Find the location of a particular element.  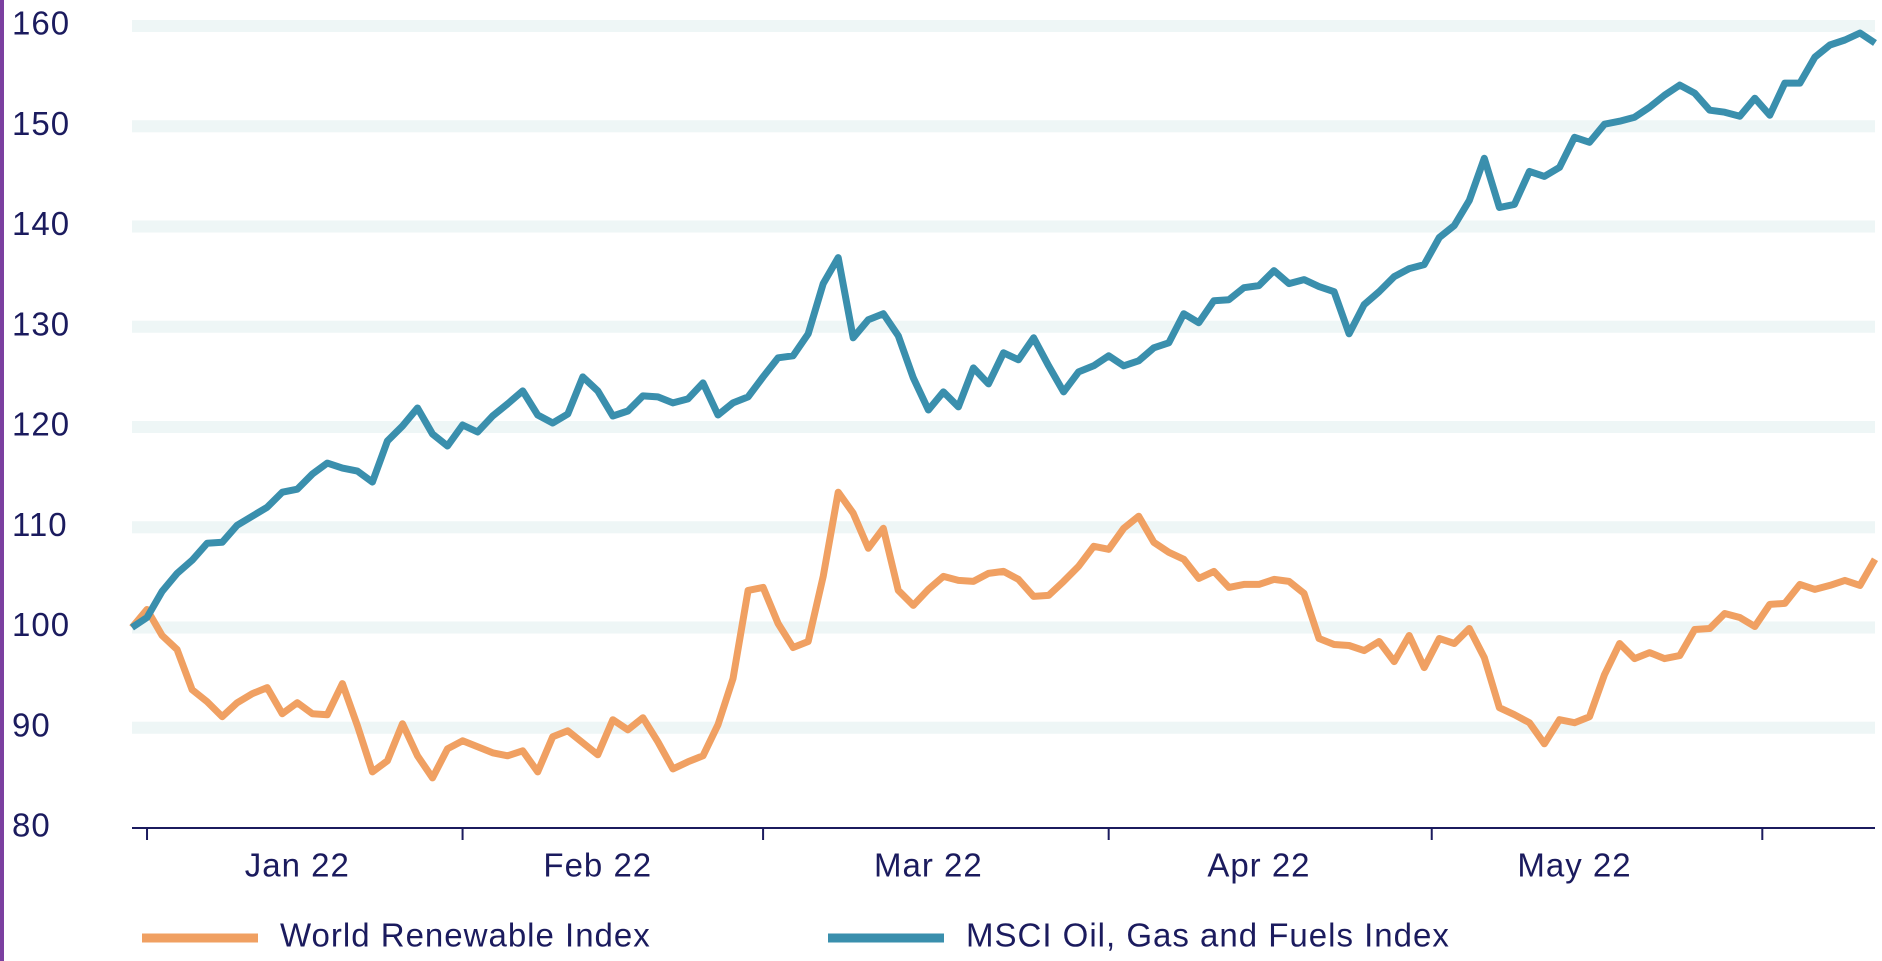

y-tick-label: 150 is located at coordinates (41, 123).